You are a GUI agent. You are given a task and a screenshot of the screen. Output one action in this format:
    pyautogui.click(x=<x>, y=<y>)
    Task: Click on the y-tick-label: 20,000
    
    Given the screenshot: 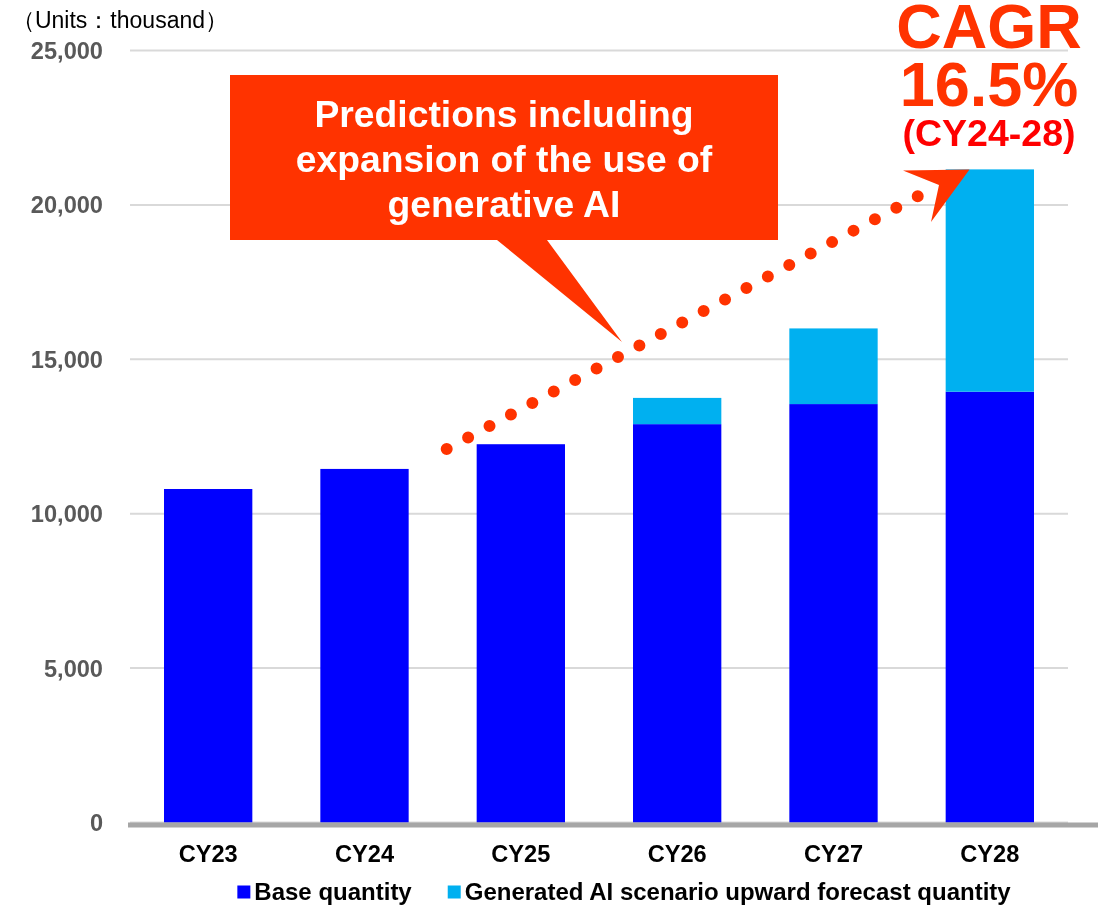 What is the action you would take?
    pyautogui.click(x=66, y=205)
    